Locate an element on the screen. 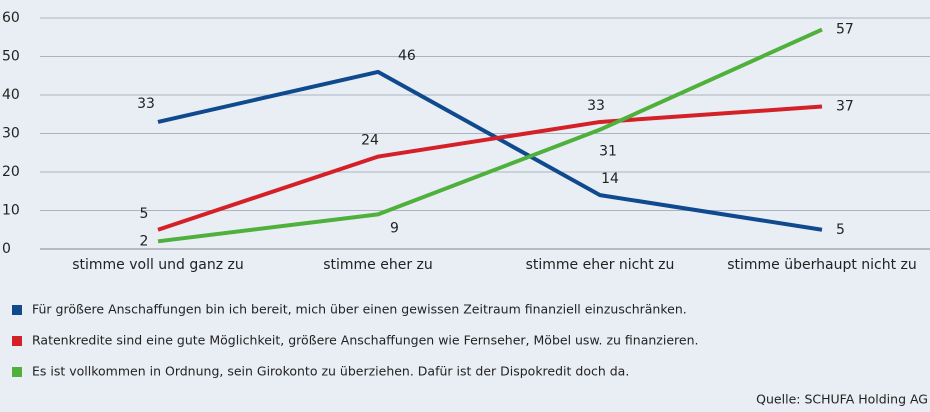 The image size is (930, 412). y-tick-label: 30 is located at coordinates (11, 134).